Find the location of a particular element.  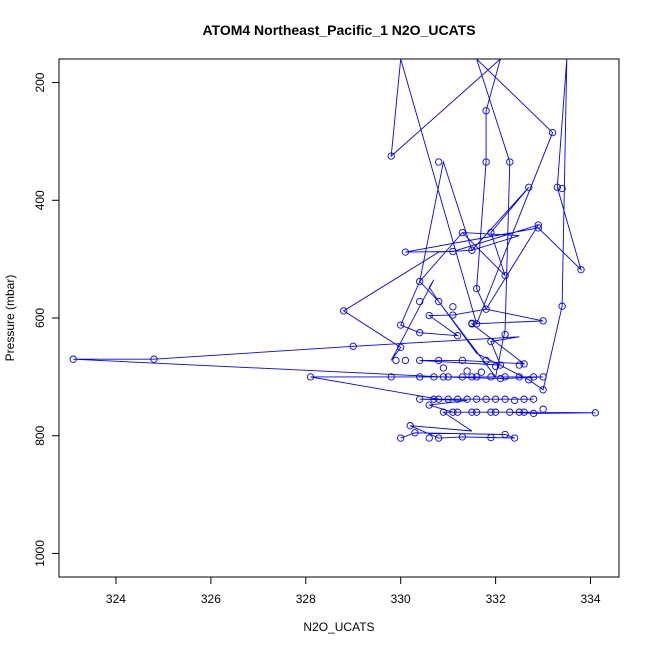

x-tick-label: 334 is located at coordinates (591, 599).